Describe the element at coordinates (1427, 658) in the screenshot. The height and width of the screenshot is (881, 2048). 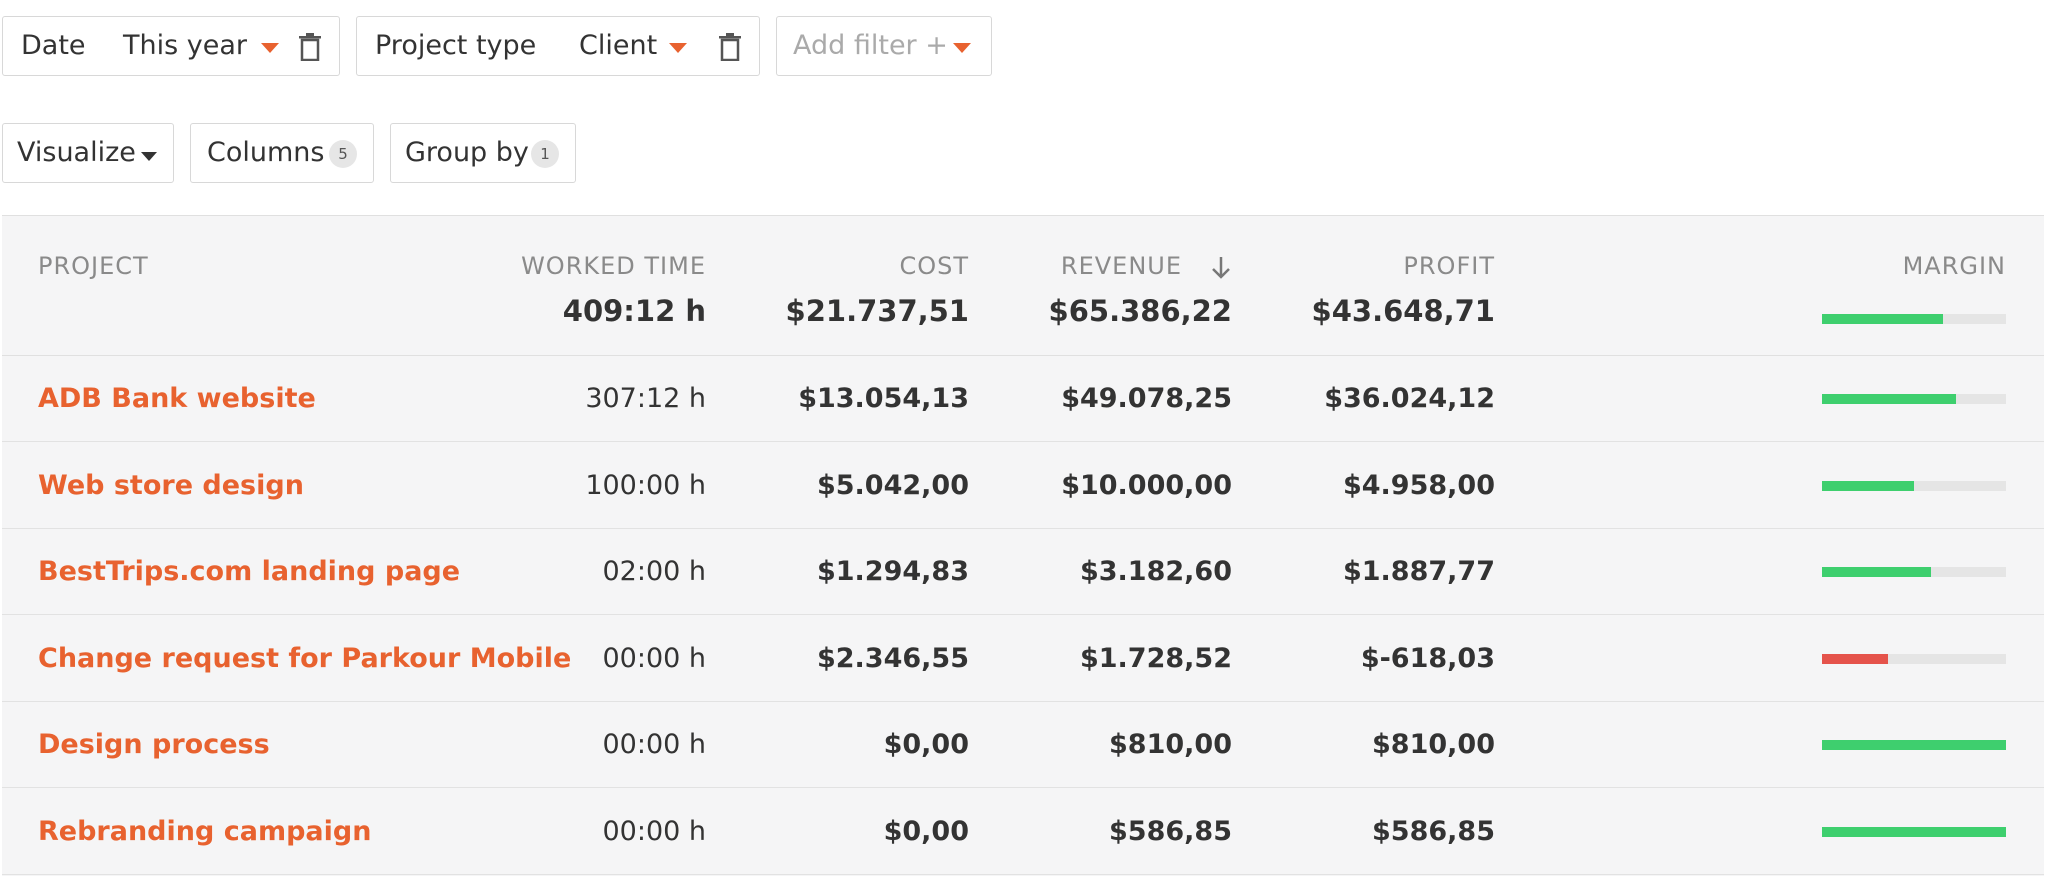
I see `profit-cell: $-618,03` at that location.